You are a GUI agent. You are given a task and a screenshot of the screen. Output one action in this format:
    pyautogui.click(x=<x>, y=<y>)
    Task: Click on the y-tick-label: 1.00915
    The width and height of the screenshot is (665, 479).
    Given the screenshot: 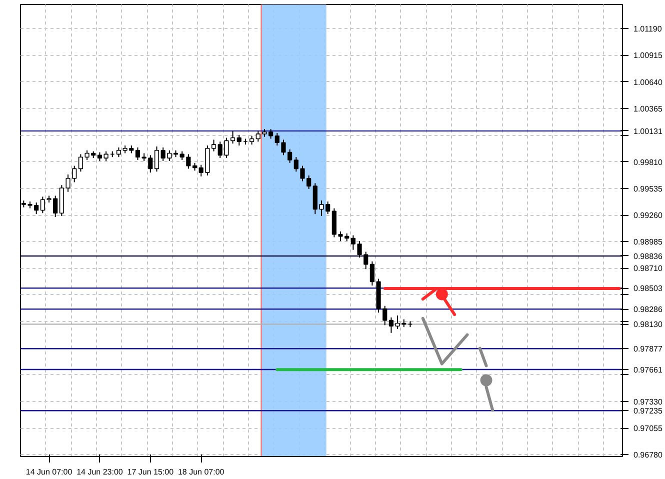 What is the action you would take?
    pyautogui.click(x=648, y=55)
    